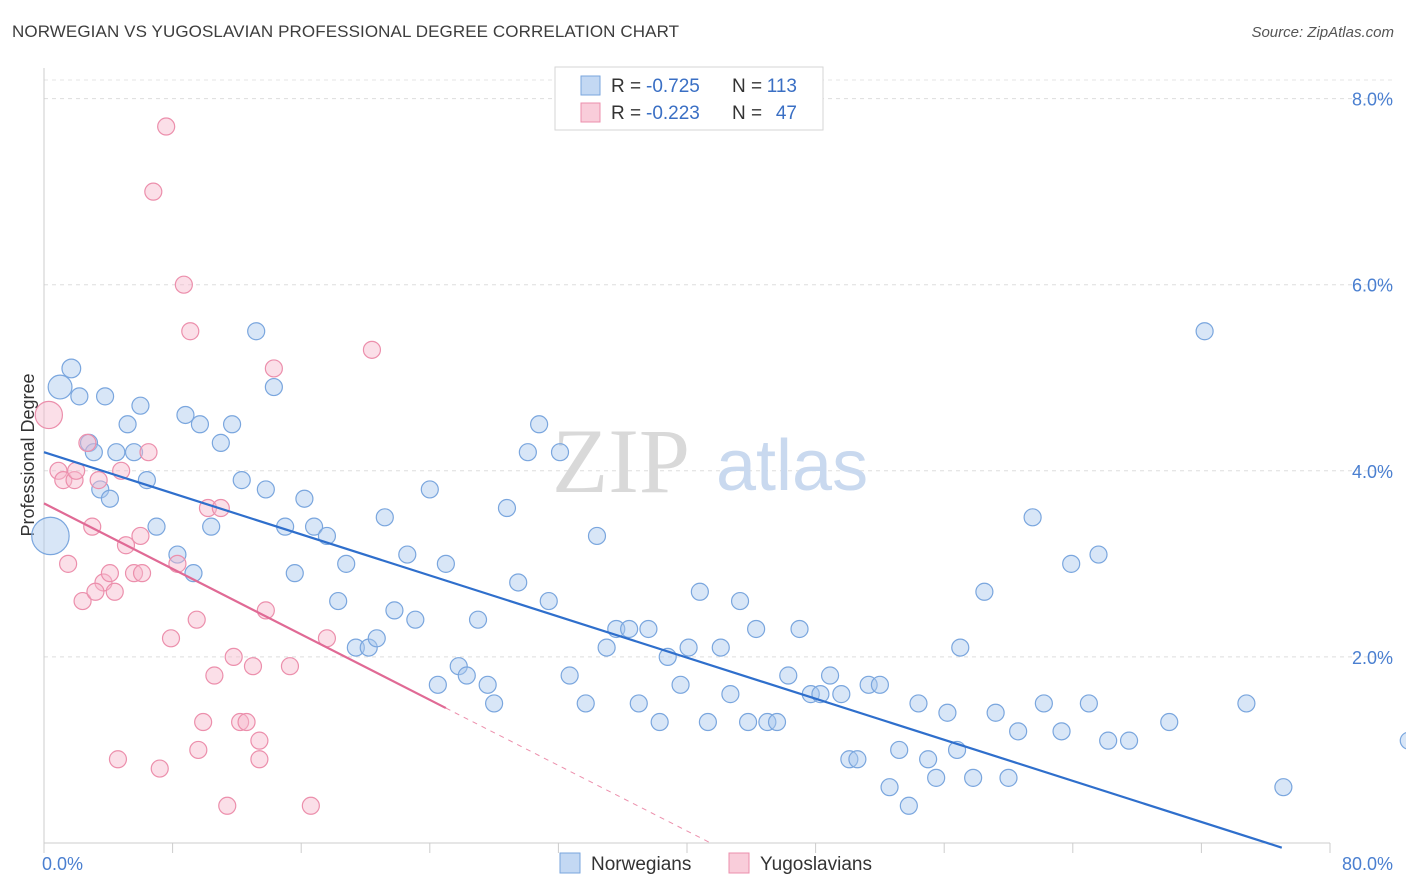  Describe the element at coordinates (1372, 379) in the screenshot. I see `y-tick-labels: 2.0% 4.0% 6.0% 8.0%` at that location.